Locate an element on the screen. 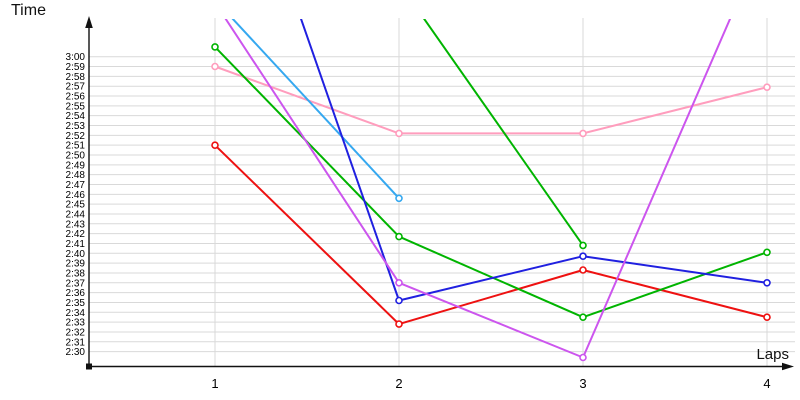 Image resolution: width=800 pixels, height=400 pixels. y-tick-label: 2:40 is located at coordinates (76, 254).